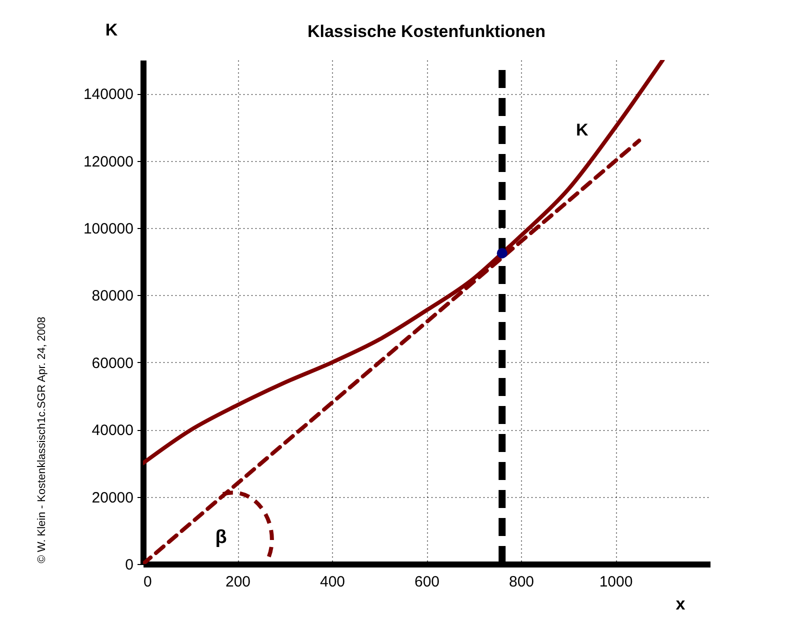 The width and height of the screenshot is (805, 624). I want to click on y-axis-title: K, so click(111, 30).